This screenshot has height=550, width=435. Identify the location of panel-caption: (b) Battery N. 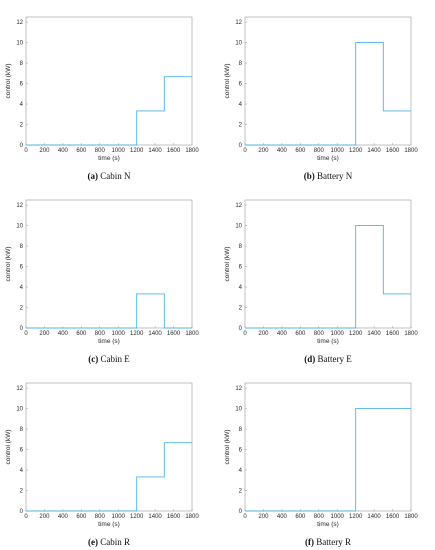
(328, 176).